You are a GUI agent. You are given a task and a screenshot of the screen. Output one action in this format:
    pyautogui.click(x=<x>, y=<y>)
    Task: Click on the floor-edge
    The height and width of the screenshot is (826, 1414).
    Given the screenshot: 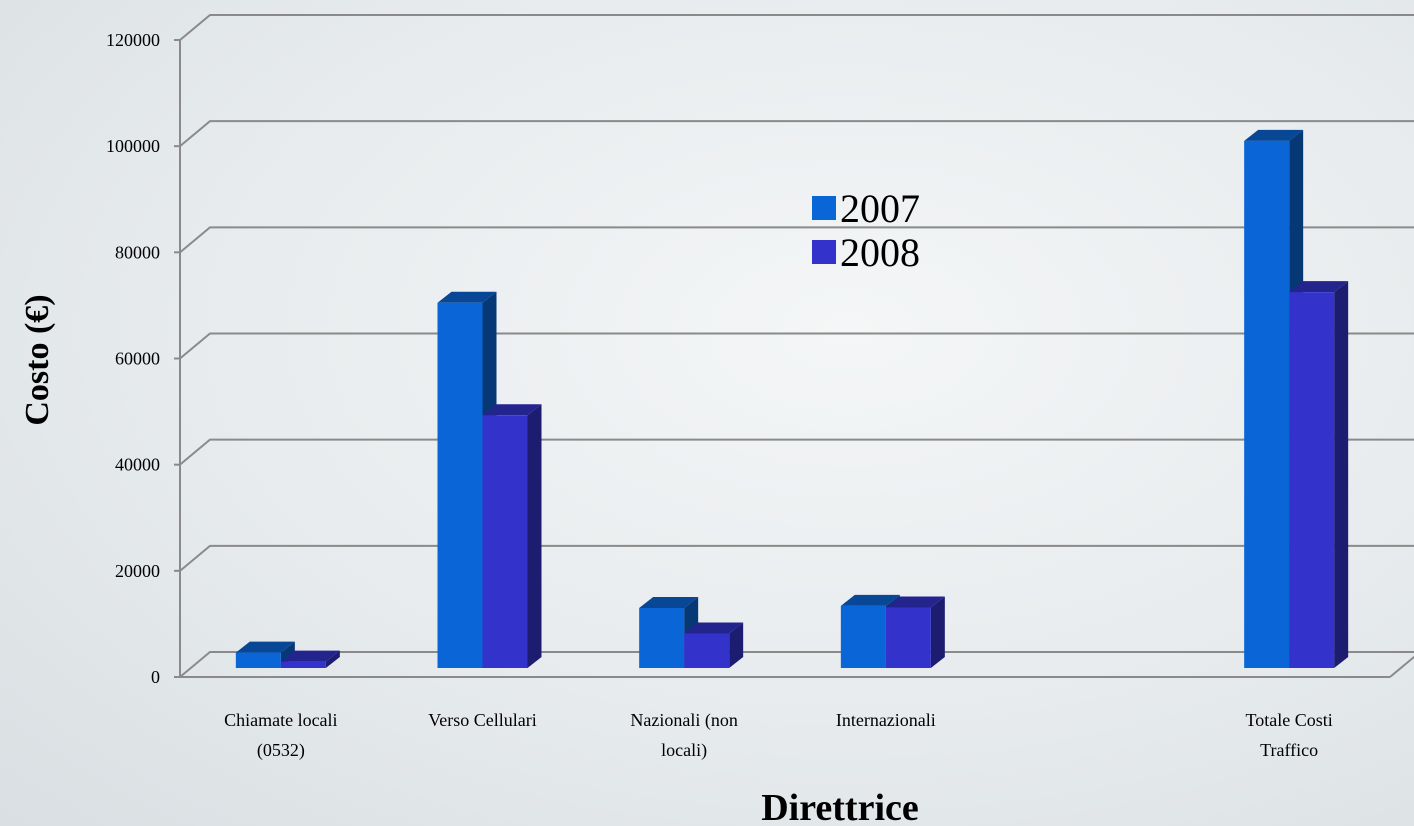 What is the action you would take?
    pyautogui.click(x=1401, y=666)
    